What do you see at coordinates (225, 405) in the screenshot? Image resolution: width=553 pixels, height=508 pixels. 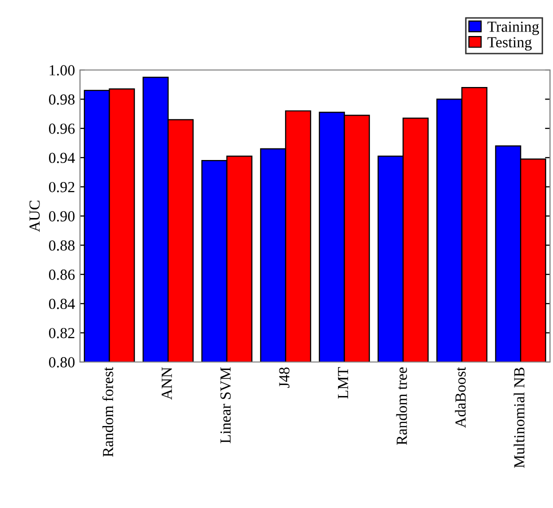 I see `x-tick-label: Linear SVM` at bounding box center [225, 405].